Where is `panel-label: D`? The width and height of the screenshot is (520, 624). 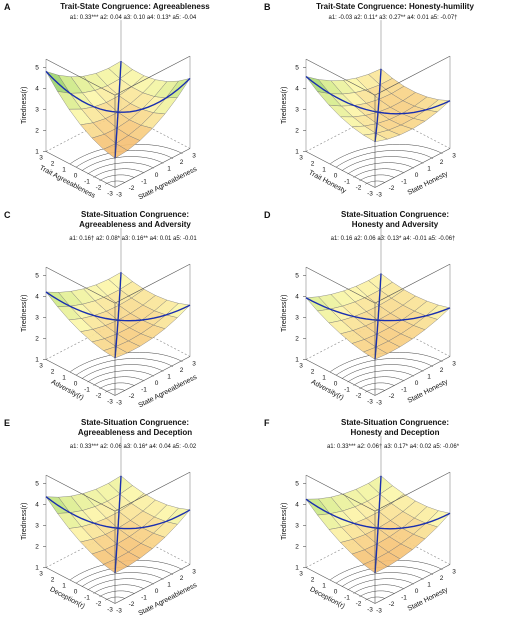
panel-label: D is located at coordinates (267, 215).